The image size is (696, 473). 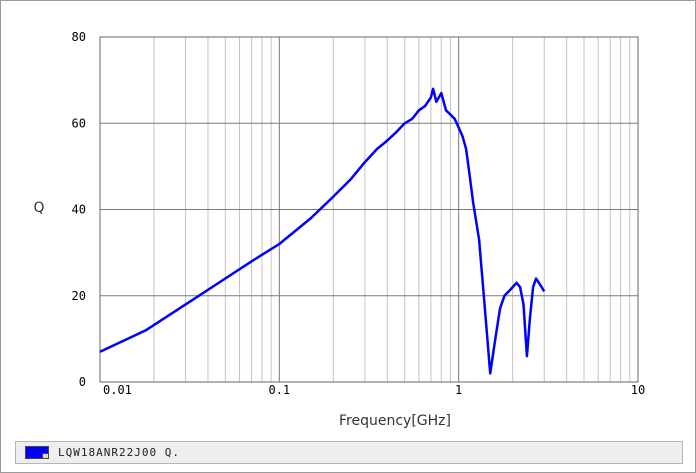 I want to click on x-tick-label: 1, so click(x=458, y=390).